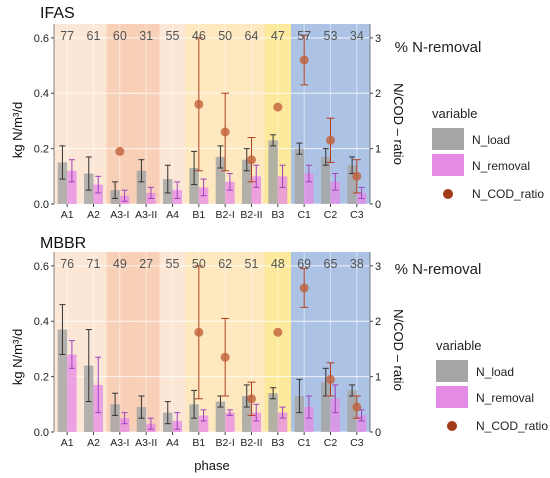 This screenshot has height=478, width=550. What do you see at coordinates (304, 36) in the screenshot?
I see `ifas-removal-pct-C1: 57` at bounding box center [304, 36].